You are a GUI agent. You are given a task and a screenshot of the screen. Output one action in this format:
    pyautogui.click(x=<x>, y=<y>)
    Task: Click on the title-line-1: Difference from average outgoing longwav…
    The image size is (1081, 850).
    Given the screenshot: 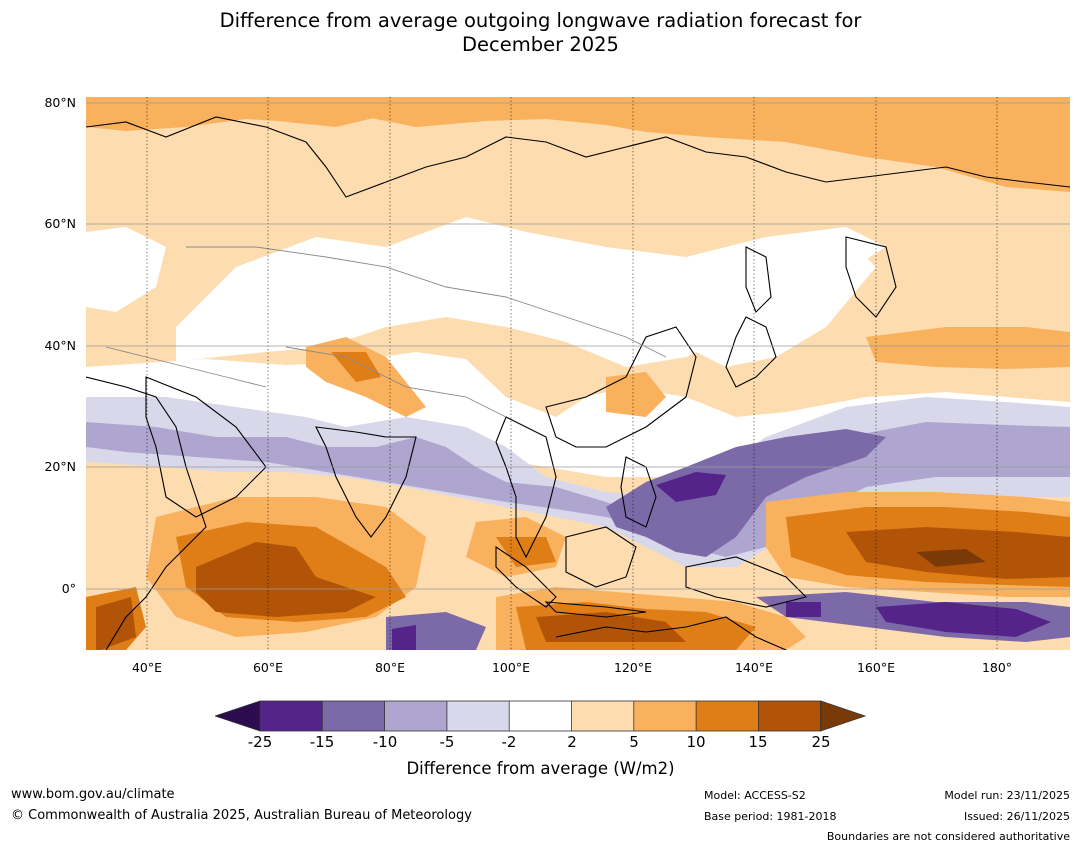 What is the action you would take?
    pyautogui.click(x=540, y=20)
    